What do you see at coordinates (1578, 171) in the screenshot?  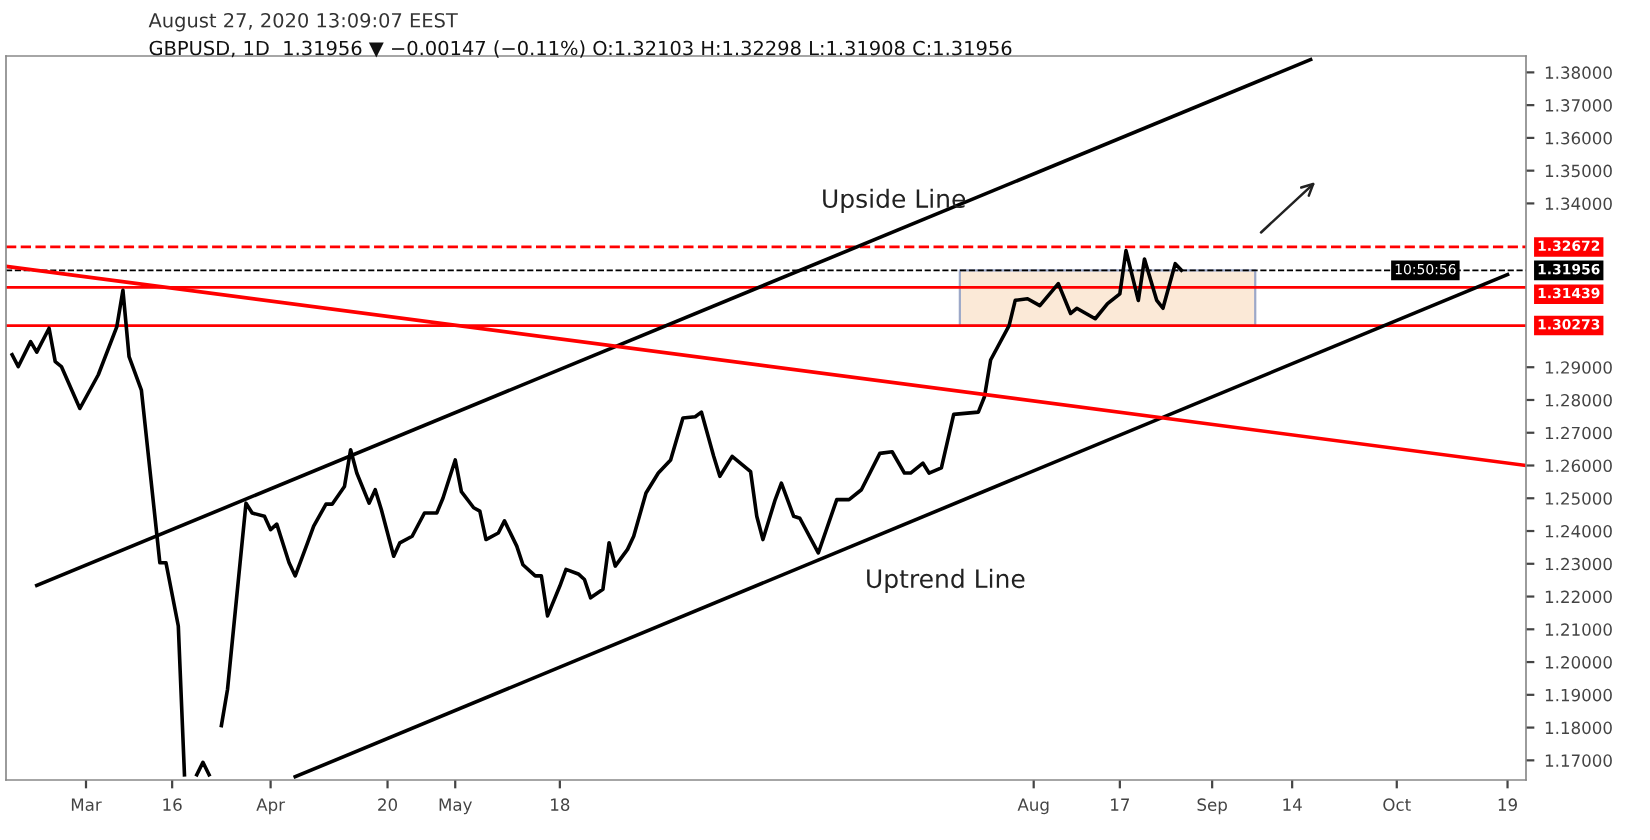 I see `y-tick-label: 1.35000` at bounding box center [1578, 171].